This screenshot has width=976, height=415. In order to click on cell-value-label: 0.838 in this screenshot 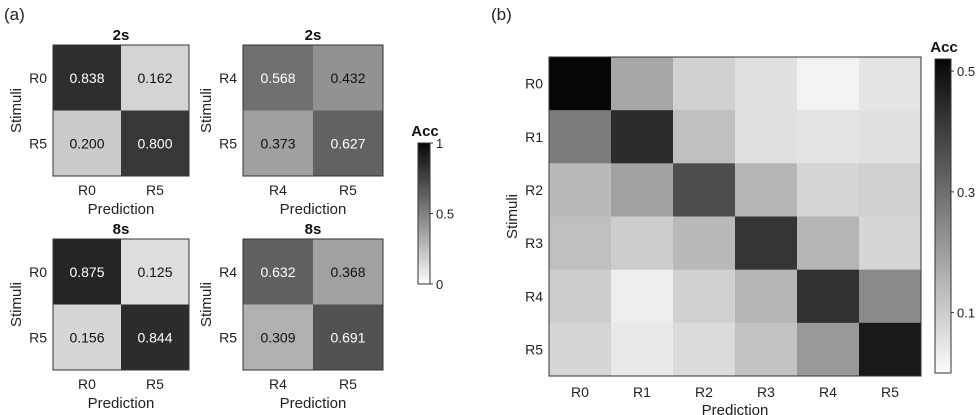, I will do `click(86, 78)`.